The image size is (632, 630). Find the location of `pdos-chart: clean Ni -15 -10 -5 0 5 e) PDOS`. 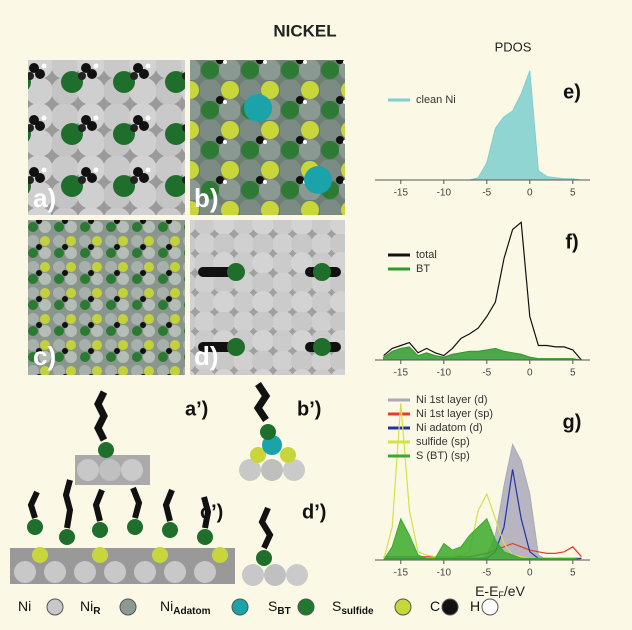

pdos-chart: clean Ni -15 -10 -5 0 5 e) PDOS is located at coordinates (482, 119).